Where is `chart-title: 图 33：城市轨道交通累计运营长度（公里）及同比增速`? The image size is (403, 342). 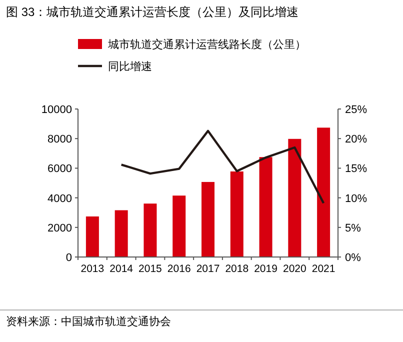
chart-title: 图 33：城市轨道交通累计运营长度（公里）及同比增速 is located at coordinates (152, 12).